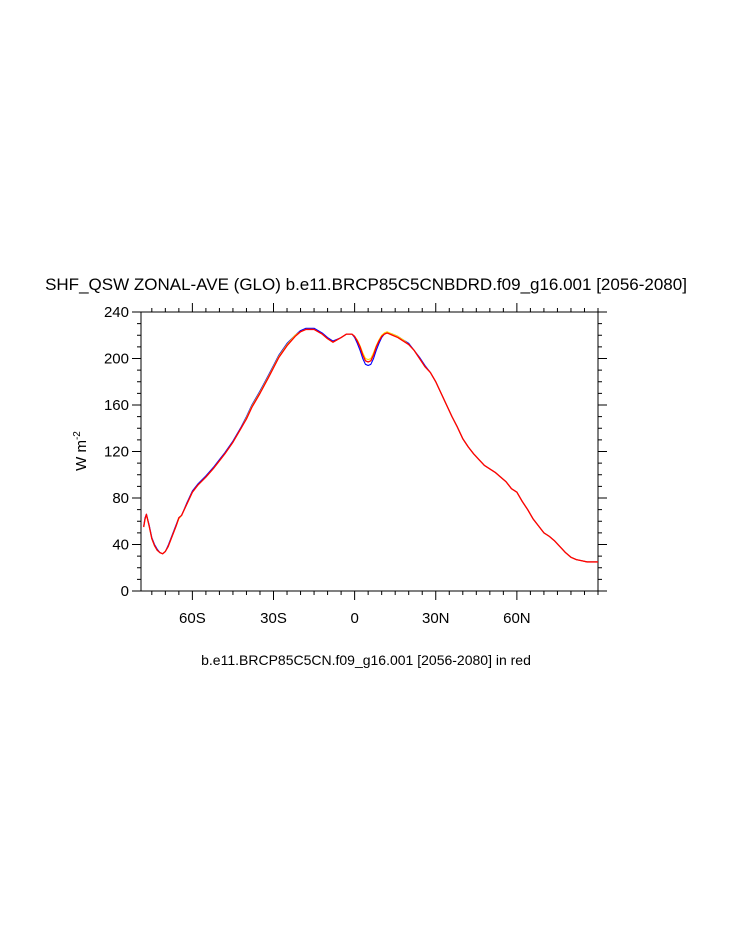 The width and height of the screenshot is (733, 945). Describe the element at coordinates (81, 455) in the screenshot. I see `y-axis-label-main: W m` at that location.